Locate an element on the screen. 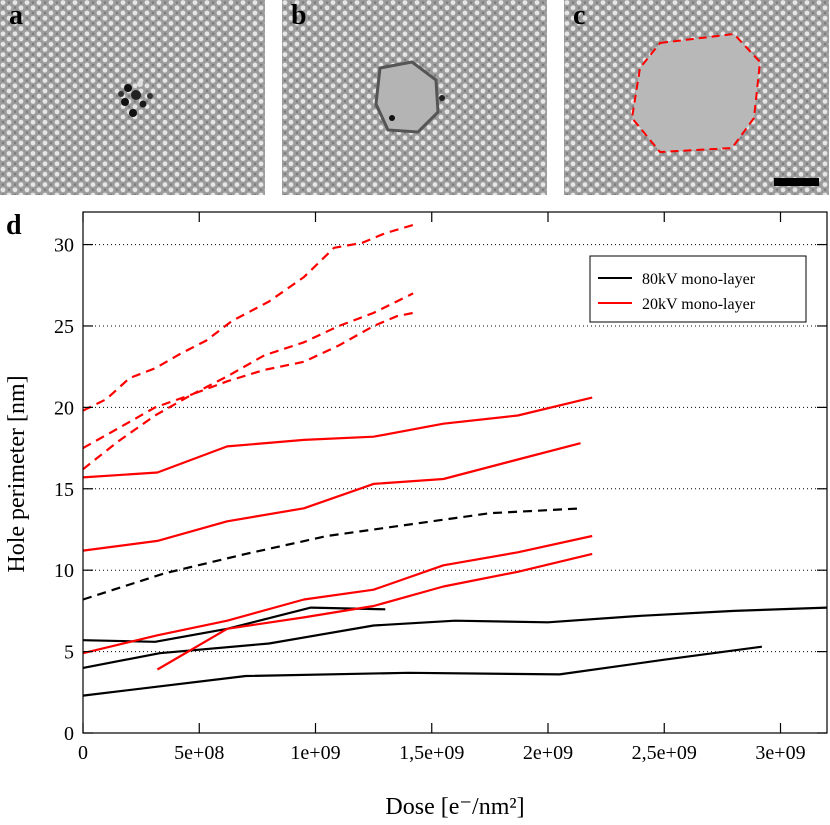 The width and height of the screenshot is (830, 825). lattice-image-a is located at coordinates (132, 97).